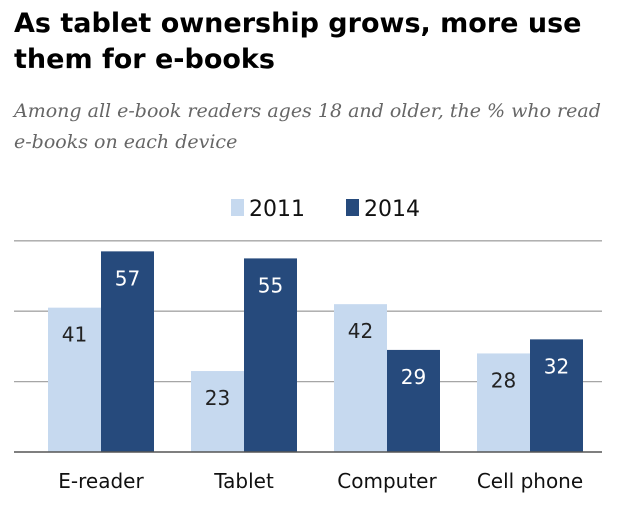 This screenshot has width=629, height=518. I want to click on x-tick-label-computer: Computer, so click(387, 481).